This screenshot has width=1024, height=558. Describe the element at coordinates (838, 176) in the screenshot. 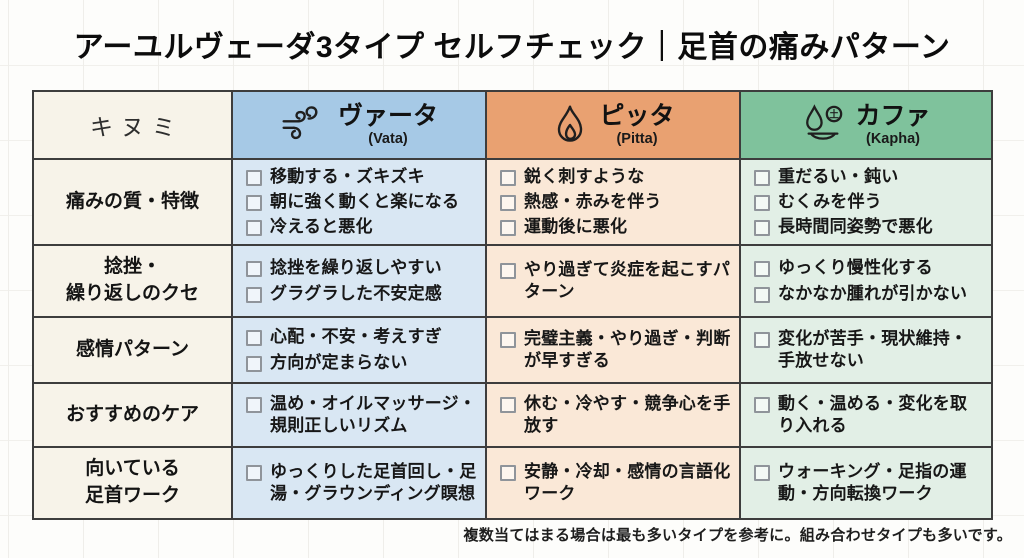

I see `checklist-item-text: 重だるい・鈍い` at that location.